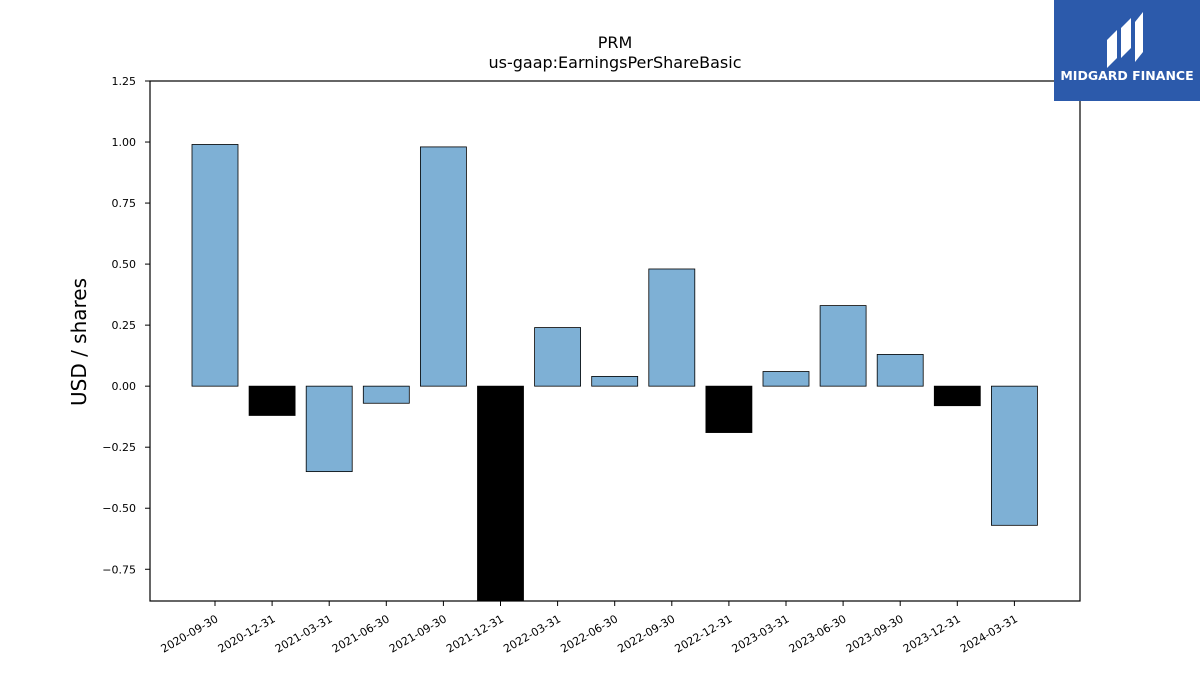 This screenshot has width=1200, height=675. Describe the element at coordinates (615, 42) in the screenshot. I see `chart-title: PRM` at that location.